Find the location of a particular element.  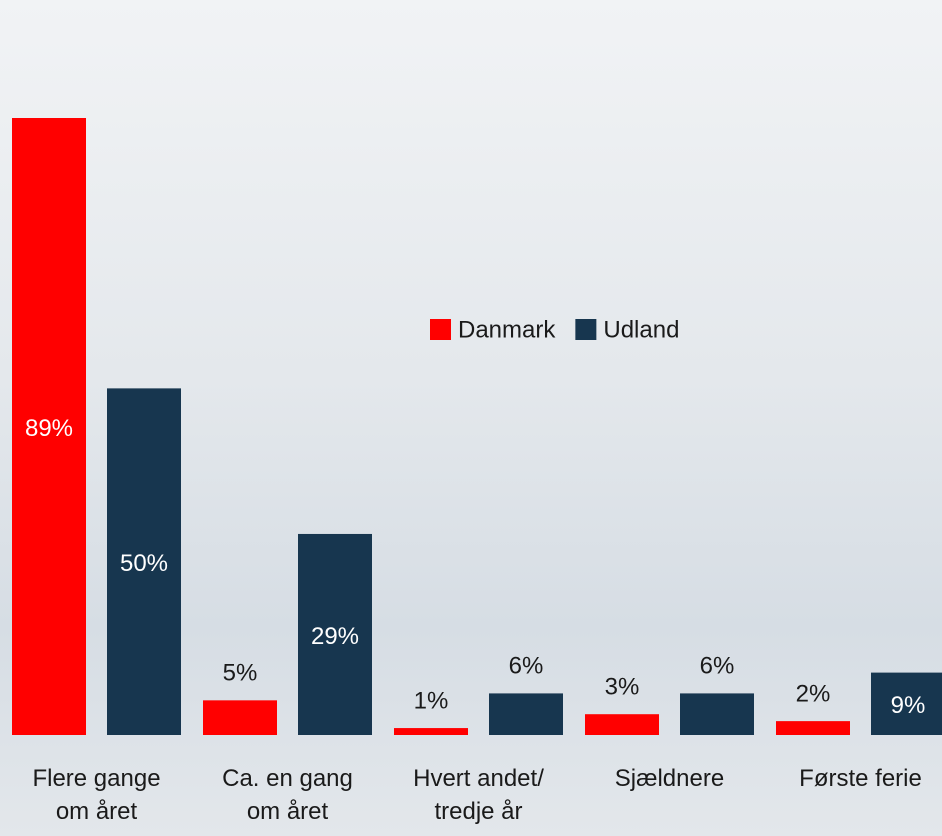

value-label: 50% is located at coordinates (144, 563).